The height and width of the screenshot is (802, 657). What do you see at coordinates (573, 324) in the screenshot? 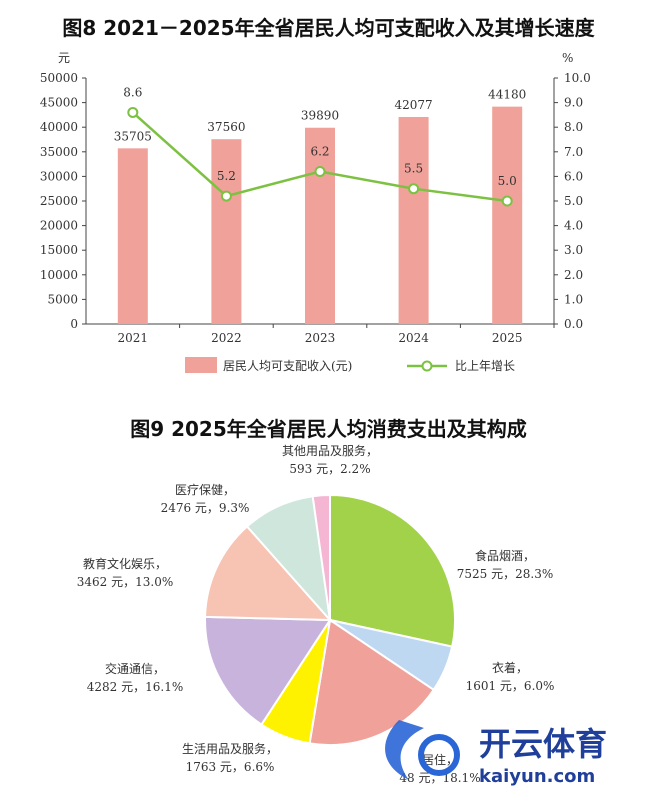
I see `right-tick-label: 0.0` at bounding box center [573, 324].